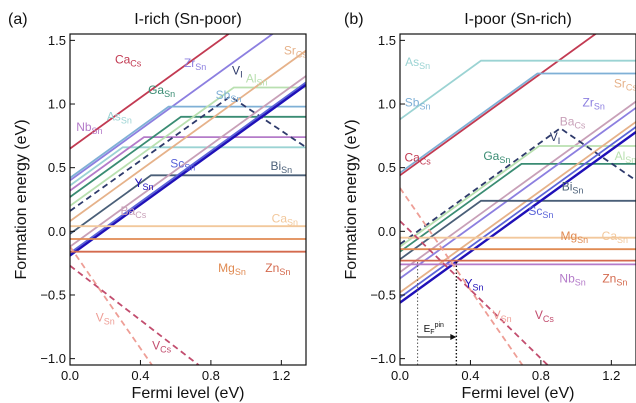 The image size is (636, 403). What do you see at coordinates (18, 19) in the screenshot?
I see `panel-tag: (a)` at bounding box center [18, 19].